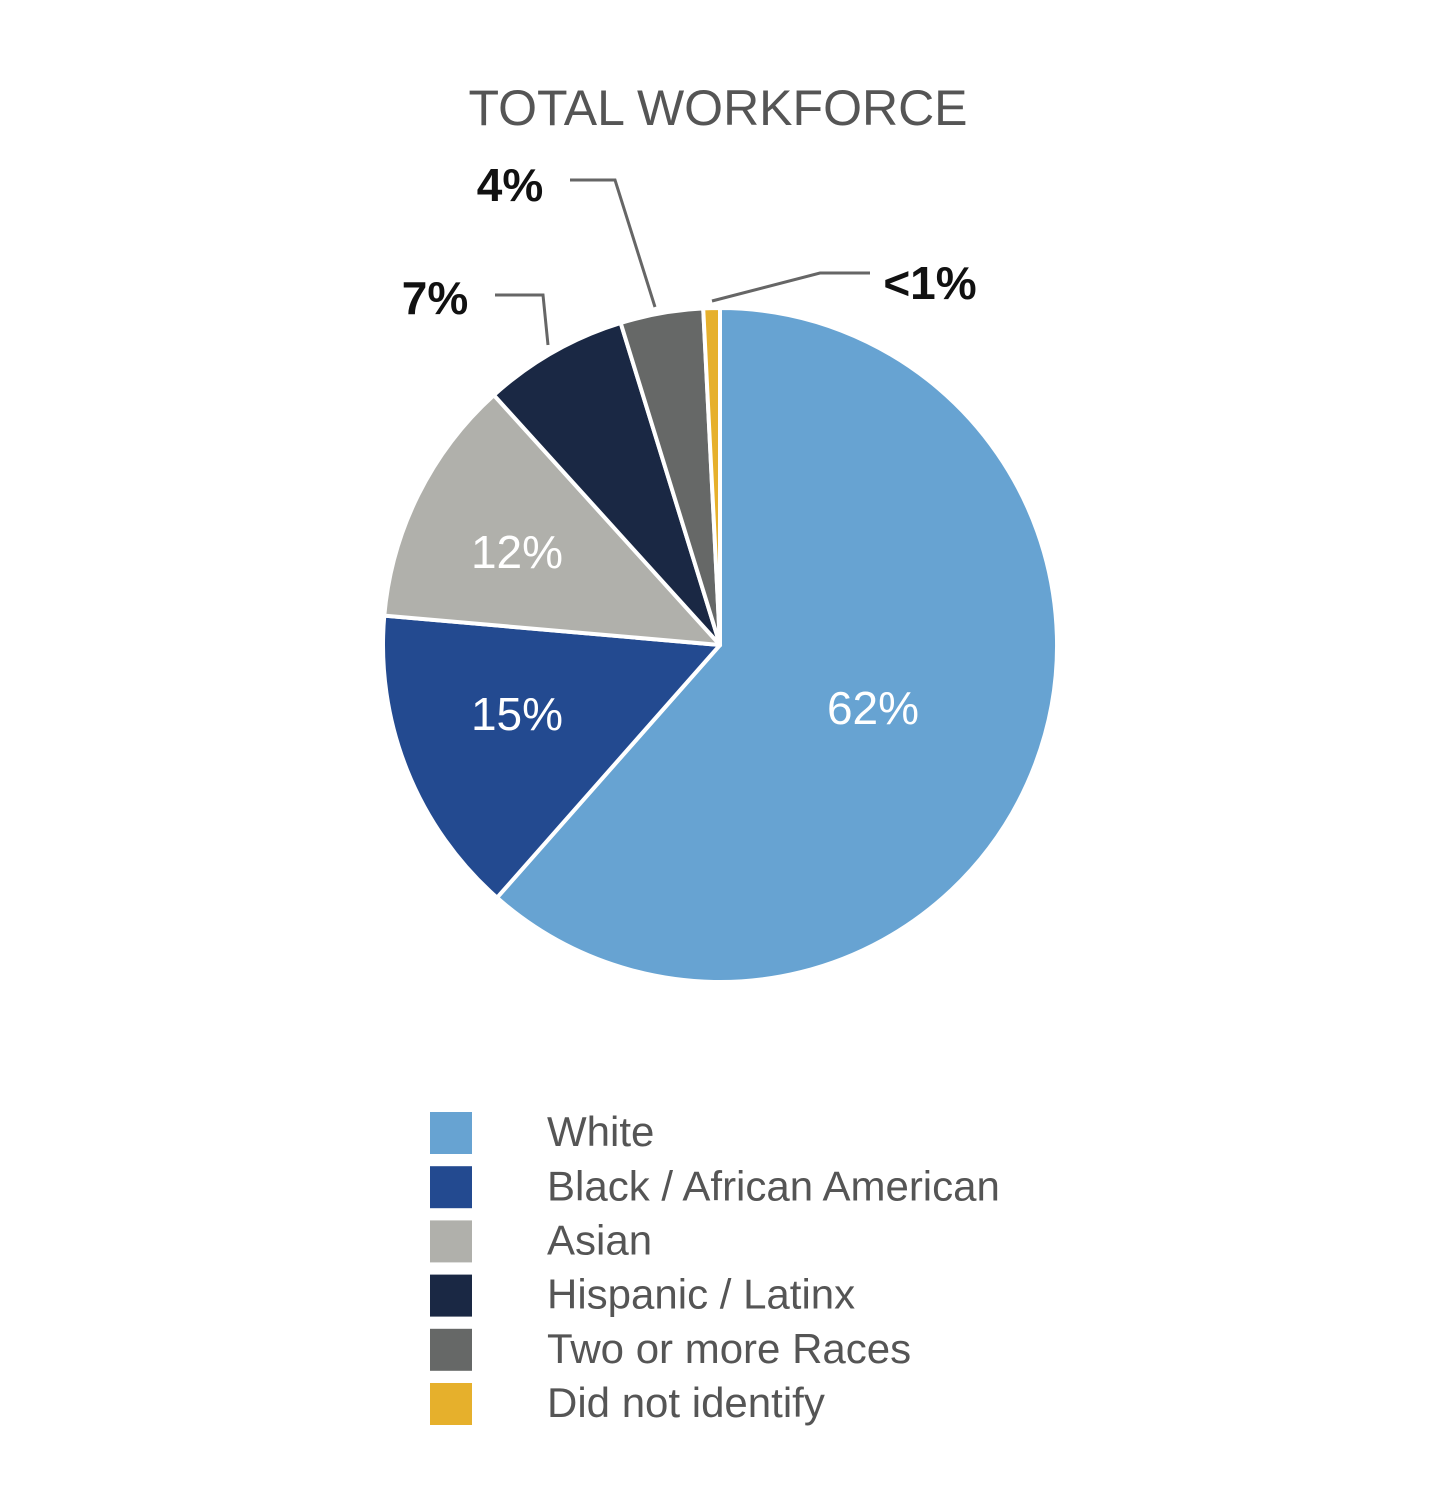  Describe the element at coordinates (435, 298) in the screenshot. I see `data-label: 7%` at that location.